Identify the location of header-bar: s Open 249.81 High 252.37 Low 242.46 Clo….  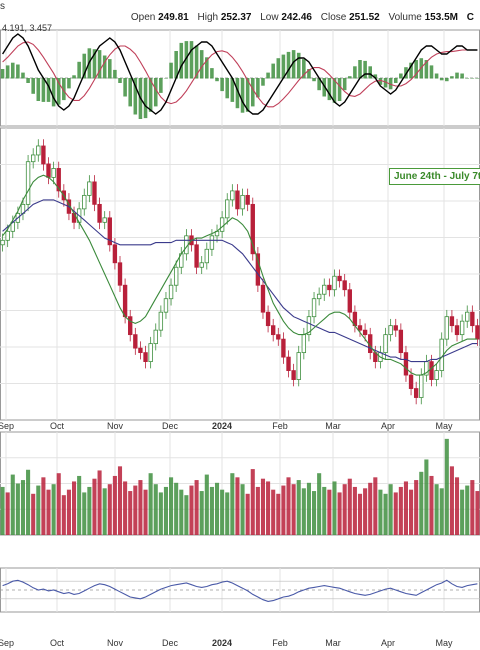
(240, 16).